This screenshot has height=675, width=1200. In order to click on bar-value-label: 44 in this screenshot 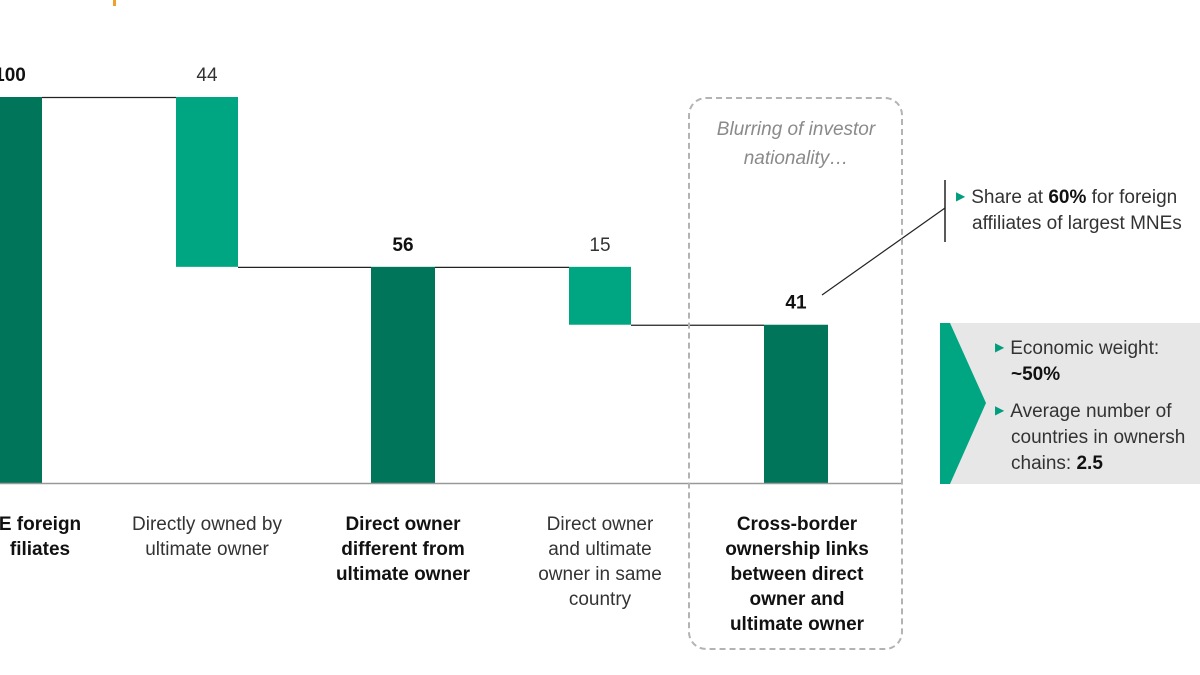, I will do `click(207, 75)`.